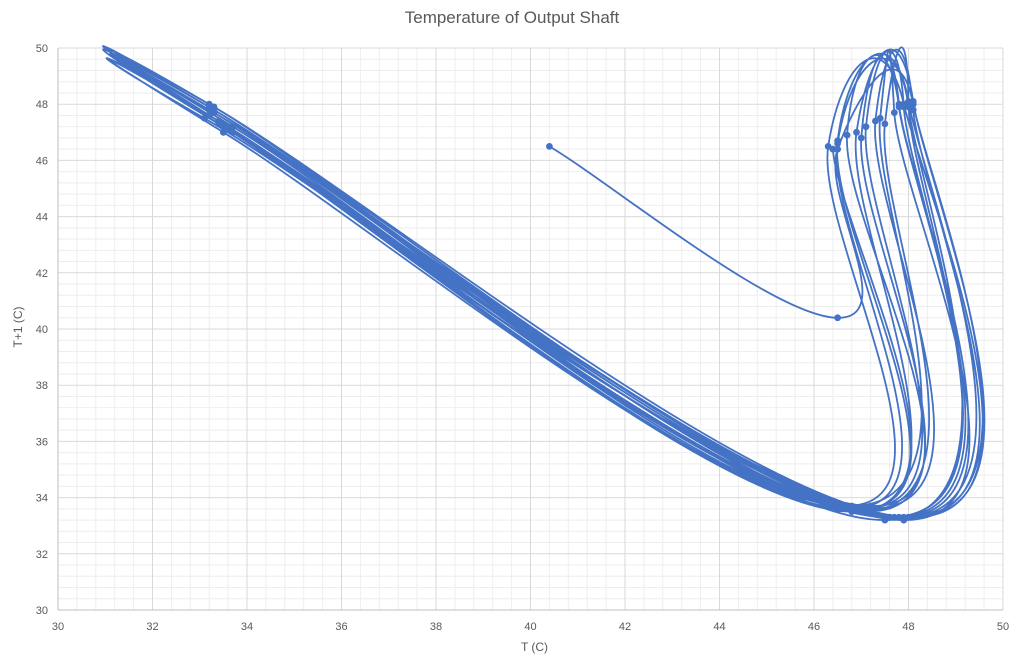 This screenshot has height=665, width=1024. Describe the element at coordinates (42, 274) in the screenshot. I see `y-tick-label: 42` at that location.